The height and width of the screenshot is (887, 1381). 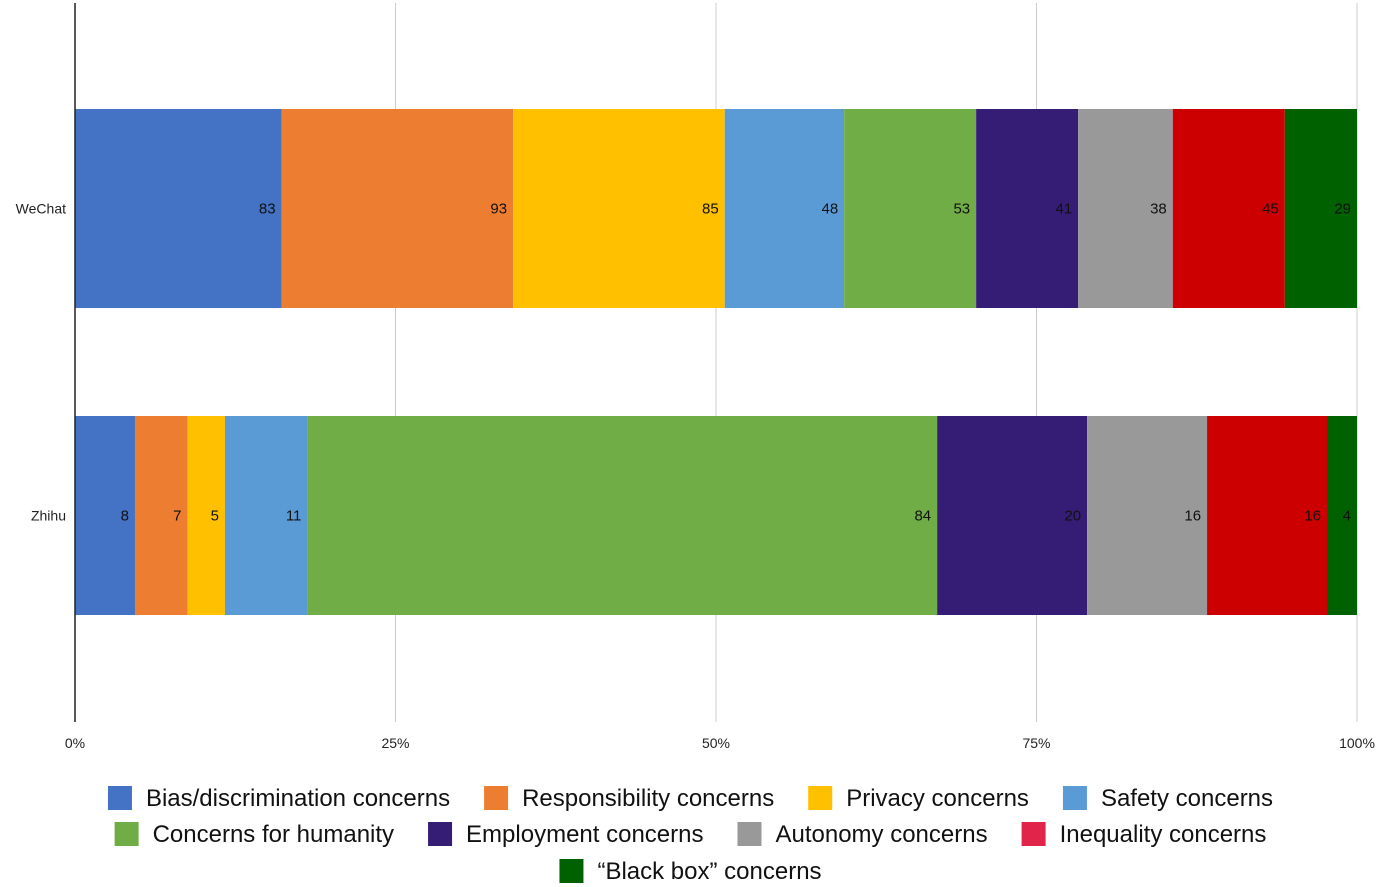 I want to click on data-label: 85, so click(x=710, y=209).